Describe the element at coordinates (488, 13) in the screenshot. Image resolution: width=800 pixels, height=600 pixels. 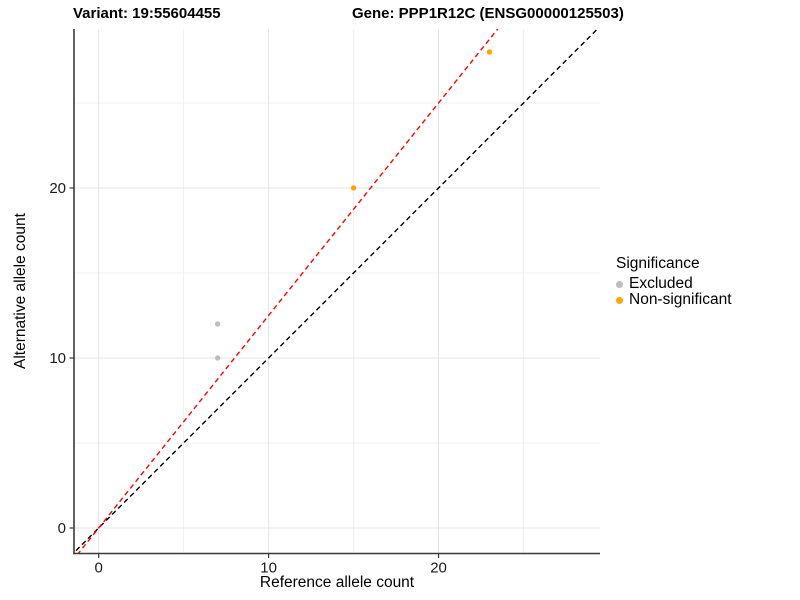
I see `gene-title: Gene: PPP1R12C (ENSG00000125503)` at that location.